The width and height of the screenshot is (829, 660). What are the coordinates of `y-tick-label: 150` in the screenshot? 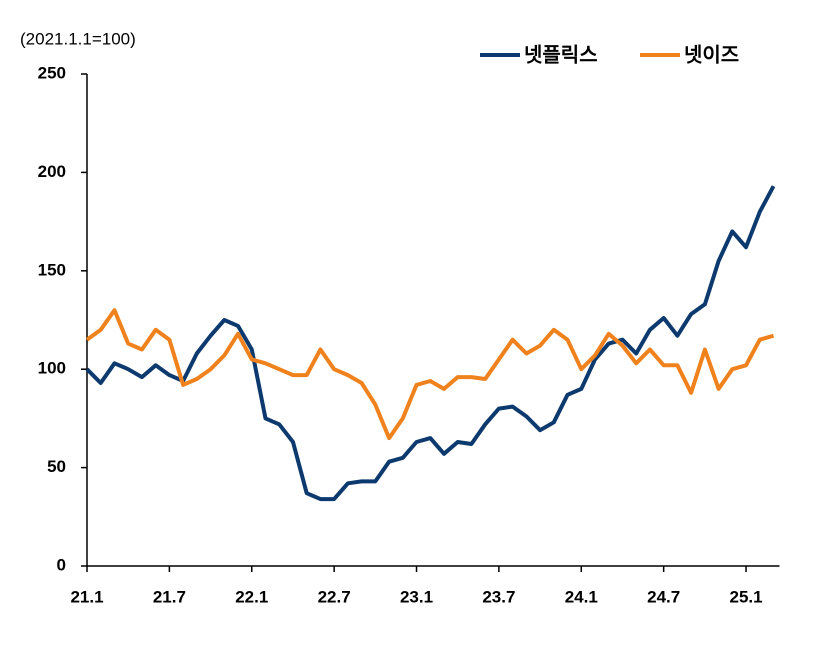 It's located at (52, 269).